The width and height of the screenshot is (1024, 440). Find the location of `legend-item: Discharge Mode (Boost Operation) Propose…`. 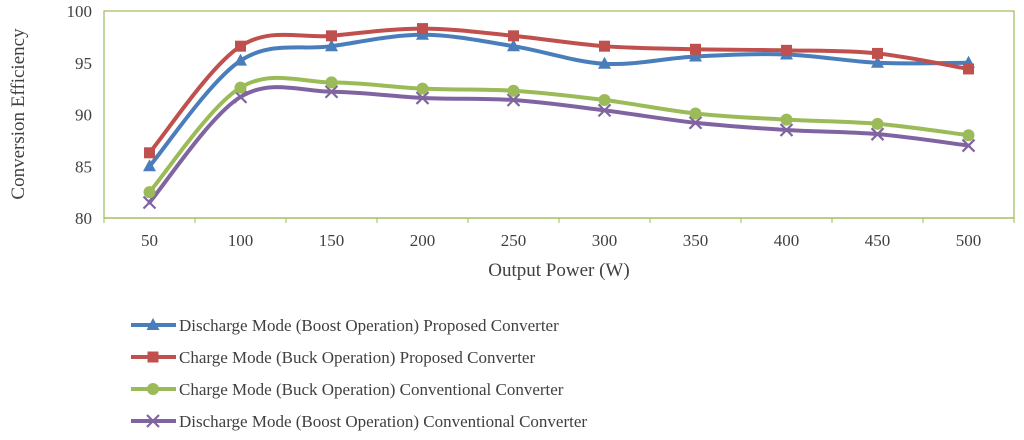

legend-item: Discharge Mode (Boost Operation) Propose… is located at coordinates (345, 325).